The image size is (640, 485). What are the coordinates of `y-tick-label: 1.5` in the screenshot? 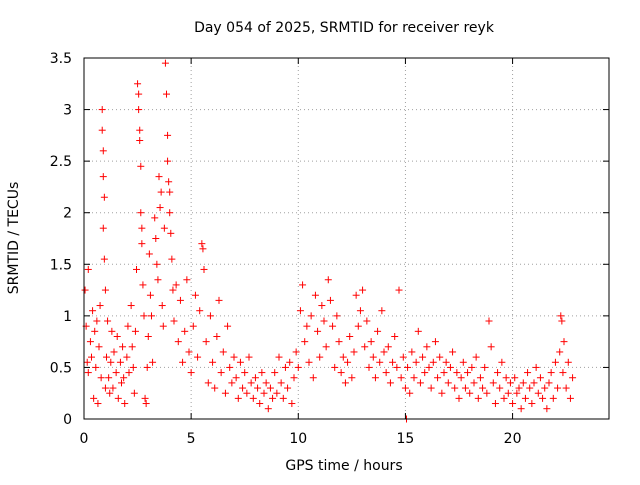 It's located at (61, 265).